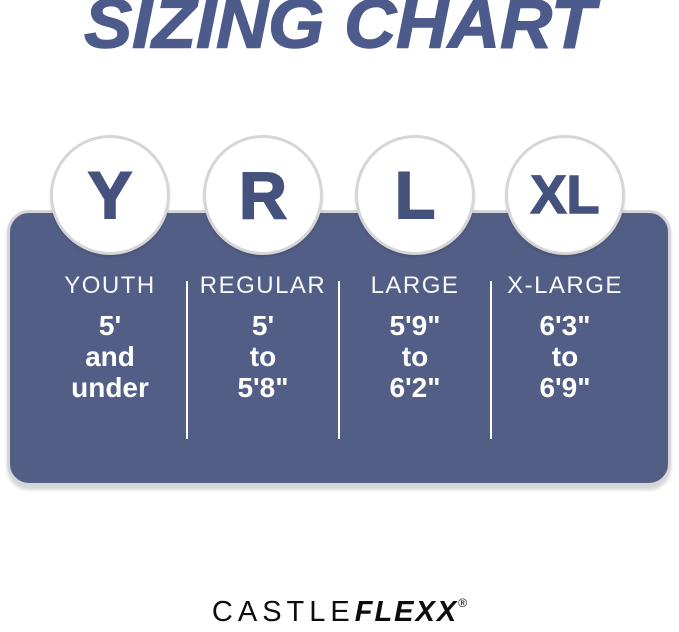 The width and height of the screenshot is (679, 632). What do you see at coordinates (415, 285) in the screenshot?
I see `column-label: LARGE` at bounding box center [415, 285].